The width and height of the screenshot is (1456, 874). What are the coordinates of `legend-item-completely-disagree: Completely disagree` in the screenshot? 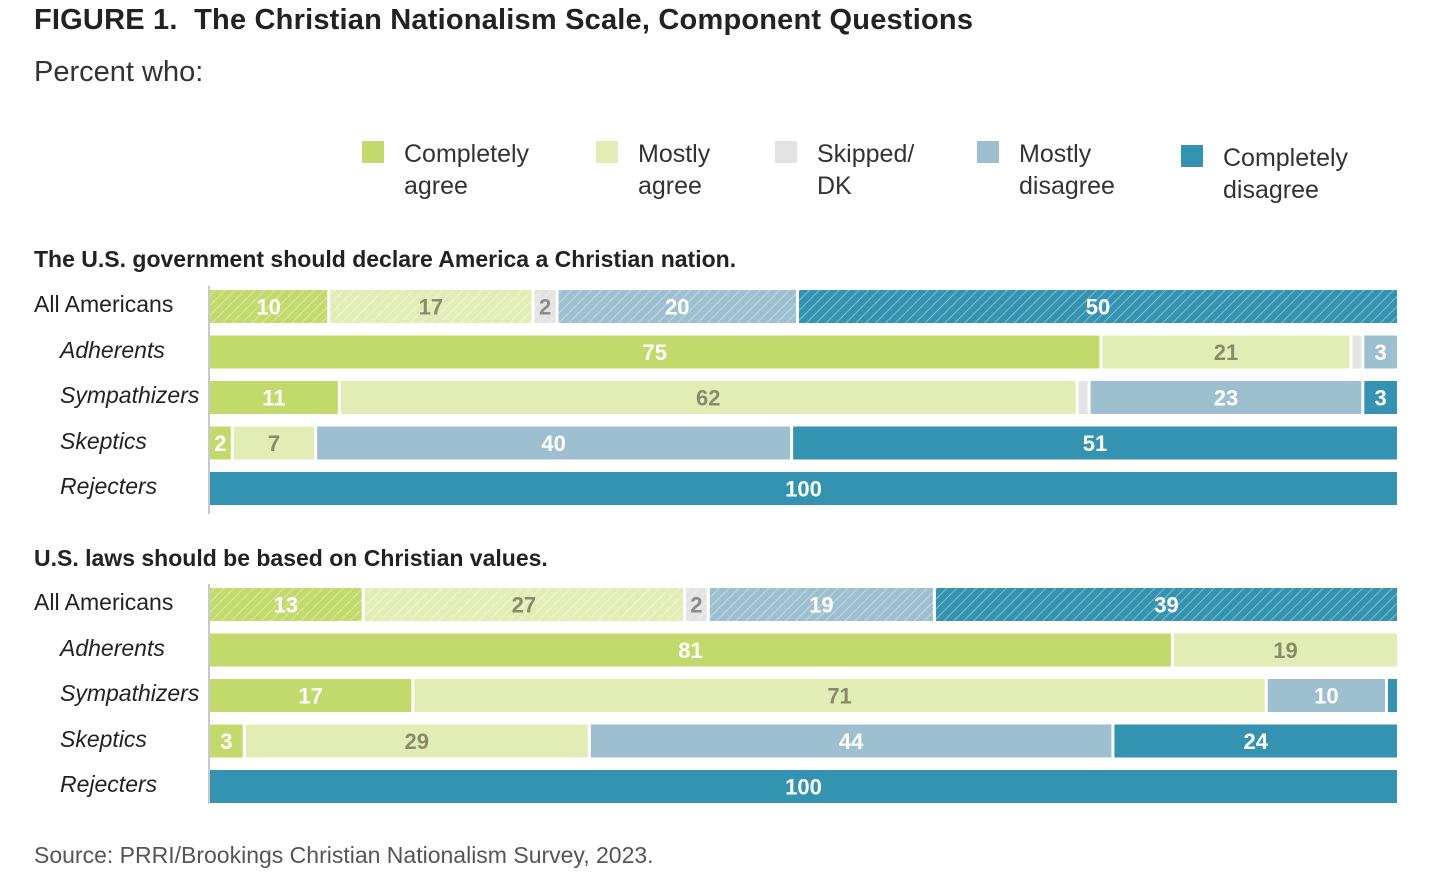 It's located at (1264, 174).